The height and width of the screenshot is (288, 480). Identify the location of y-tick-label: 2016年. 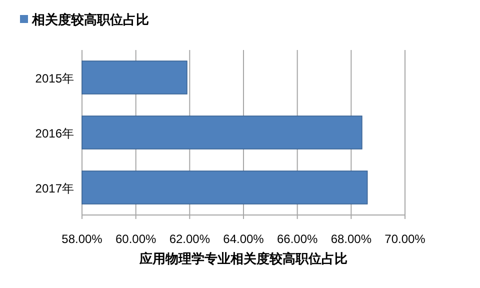
(54, 133).